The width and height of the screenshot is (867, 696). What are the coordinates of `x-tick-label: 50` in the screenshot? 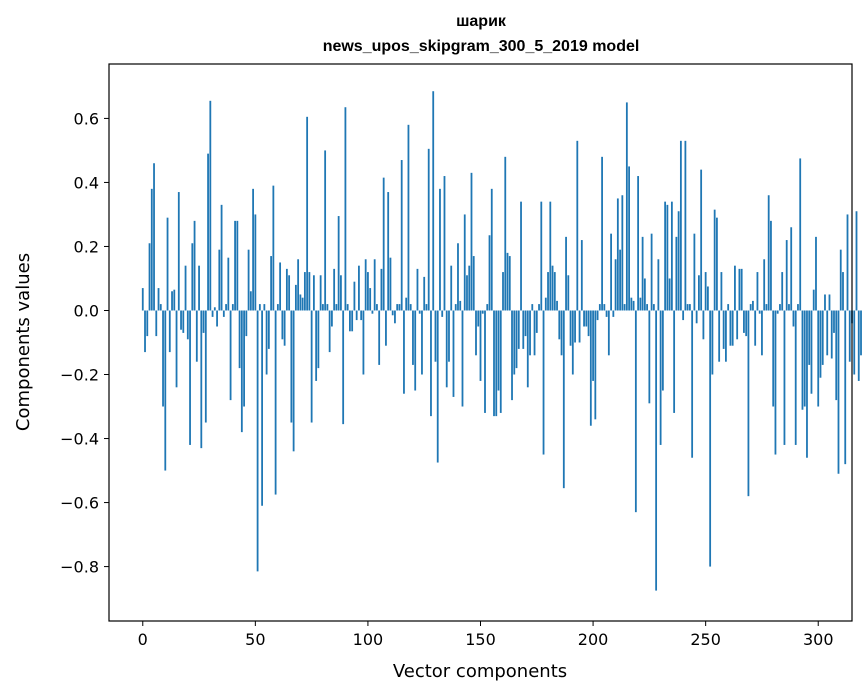 It's located at (255, 639).